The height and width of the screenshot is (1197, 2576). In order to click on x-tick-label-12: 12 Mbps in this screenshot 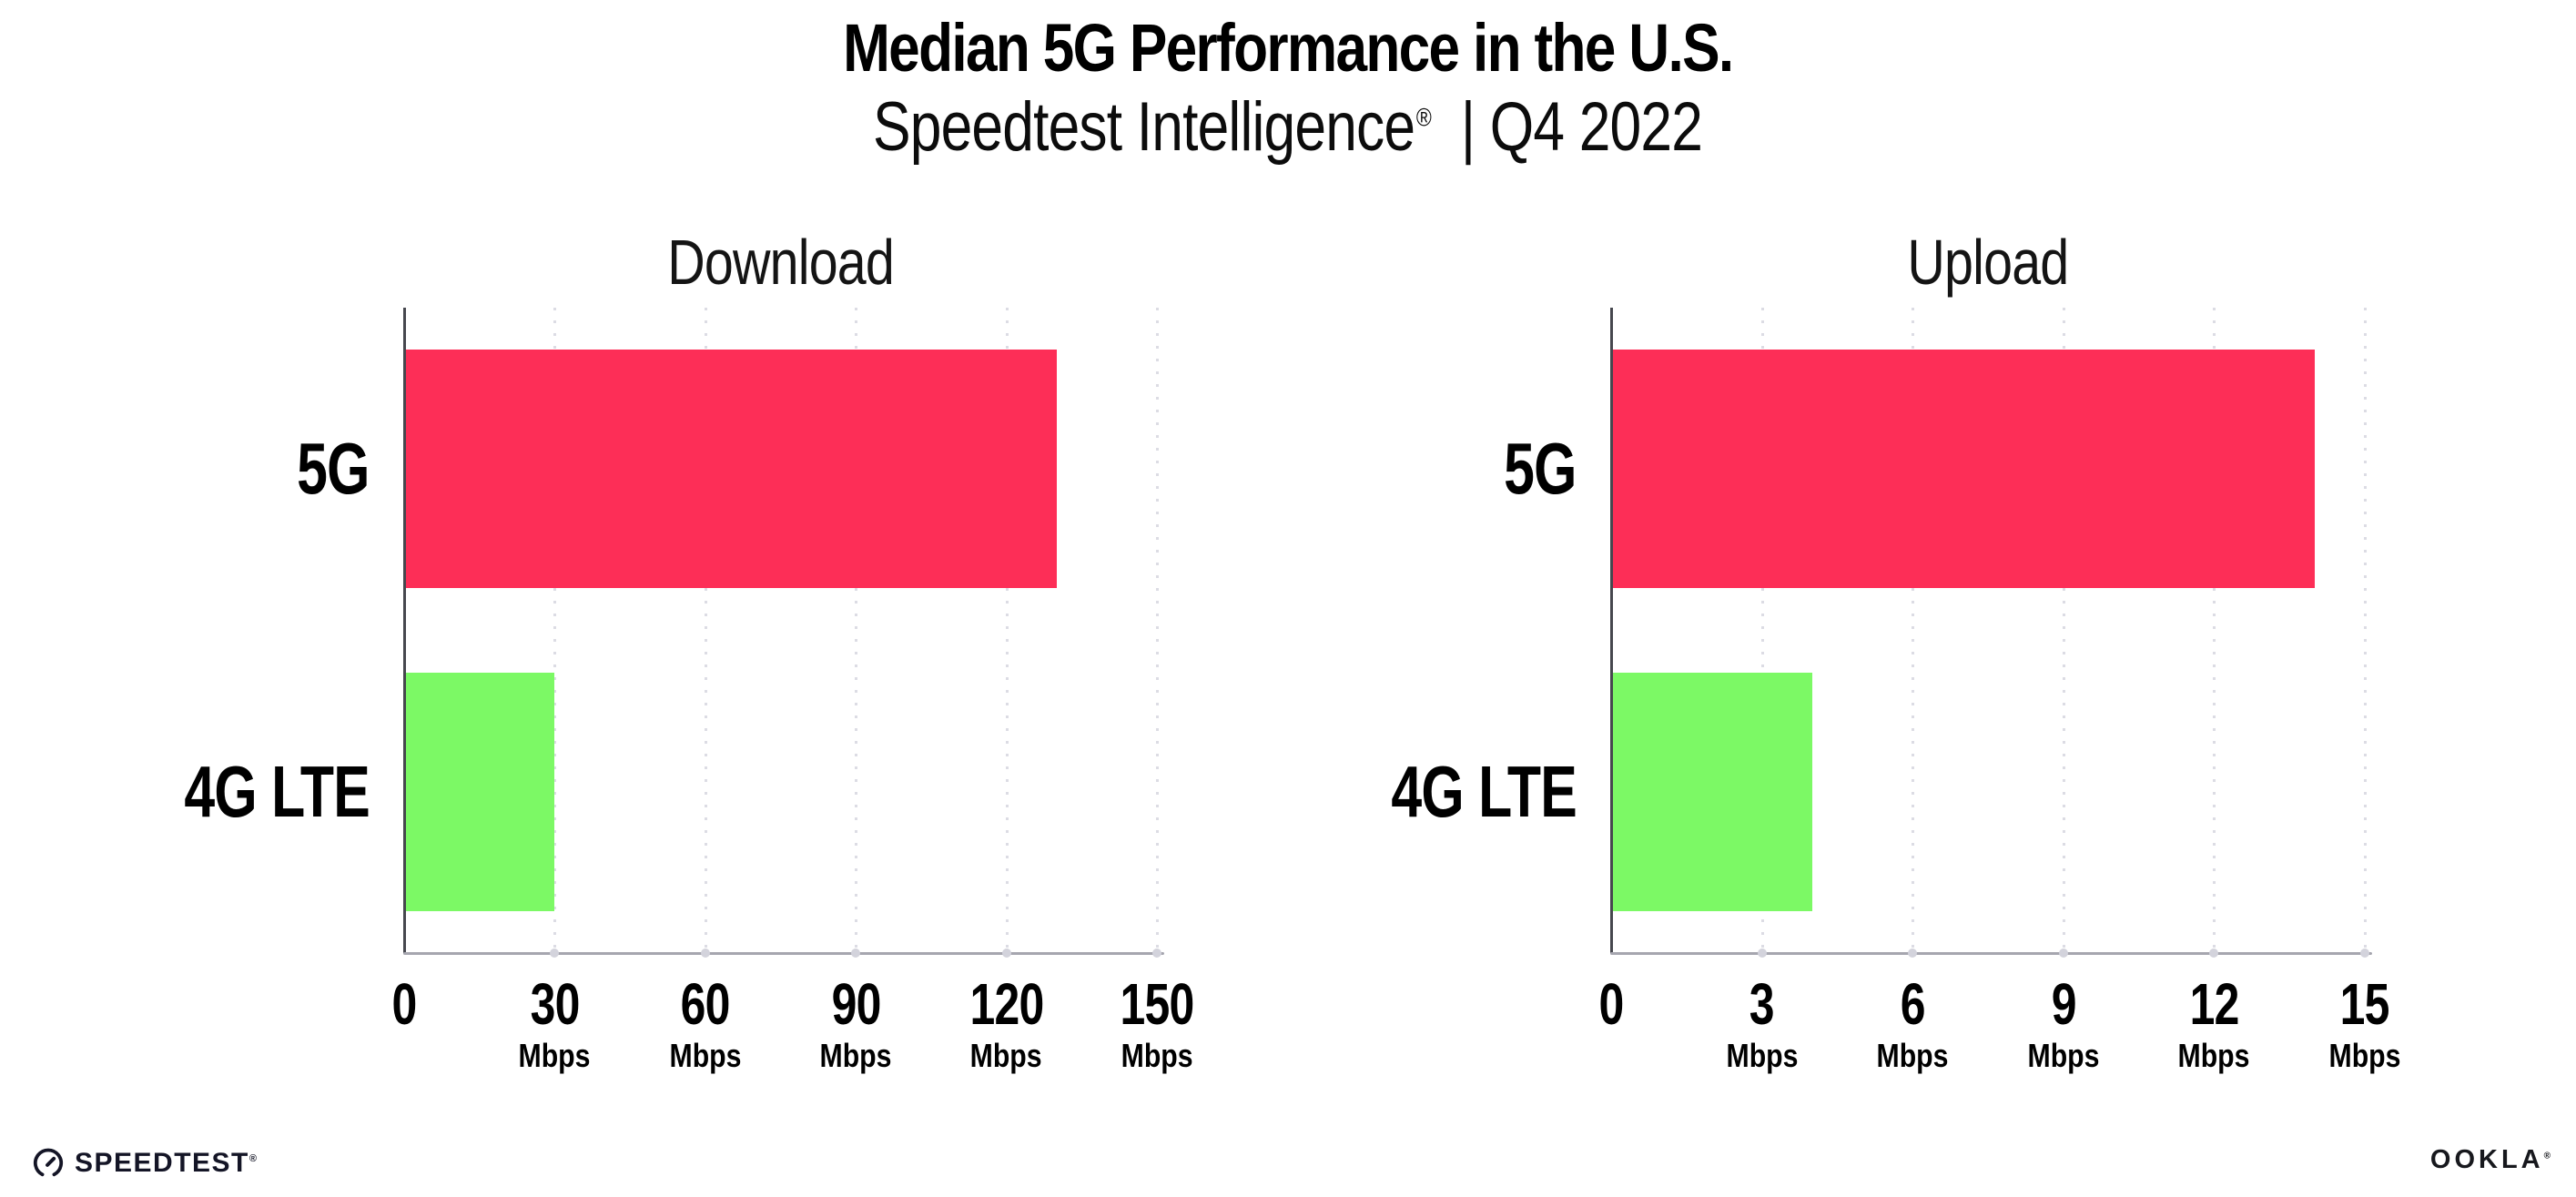, I will do `click(2213, 1023)`.